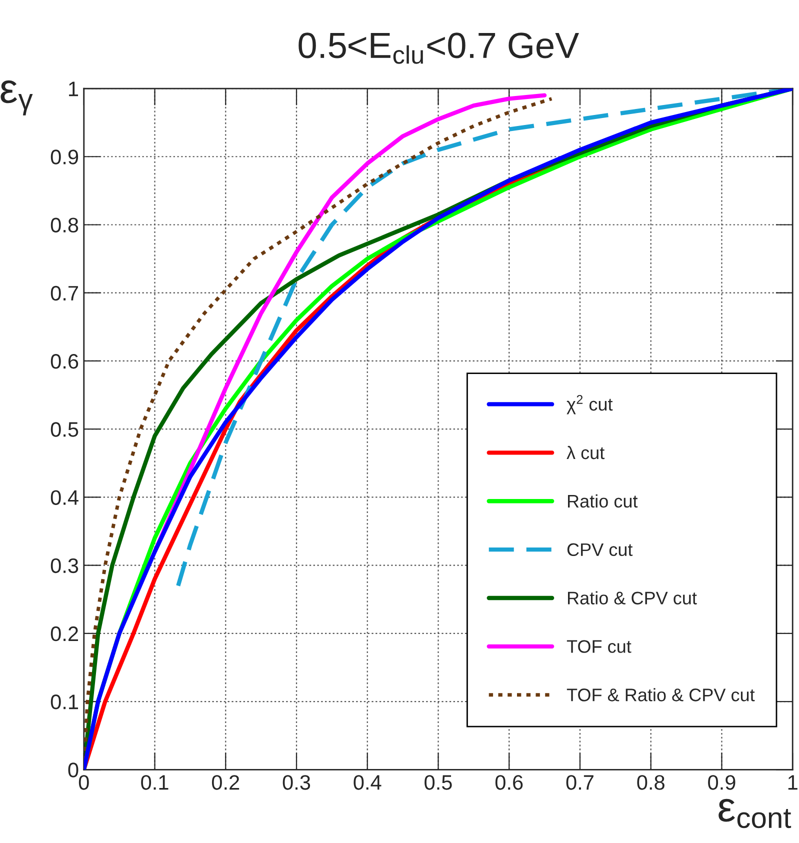 This screenshot has height=843, width=799. What do you see at coordinates (755, 813) in the screenshot?
I see `x-axis-title: ε$_{cont}$` at bounding box center [755, 813].